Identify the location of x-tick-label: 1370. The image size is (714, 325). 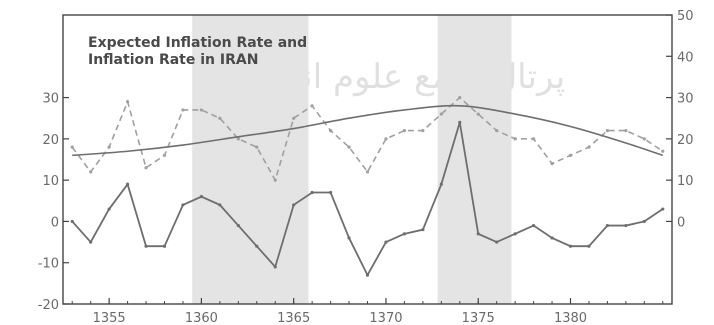
(385, 318).